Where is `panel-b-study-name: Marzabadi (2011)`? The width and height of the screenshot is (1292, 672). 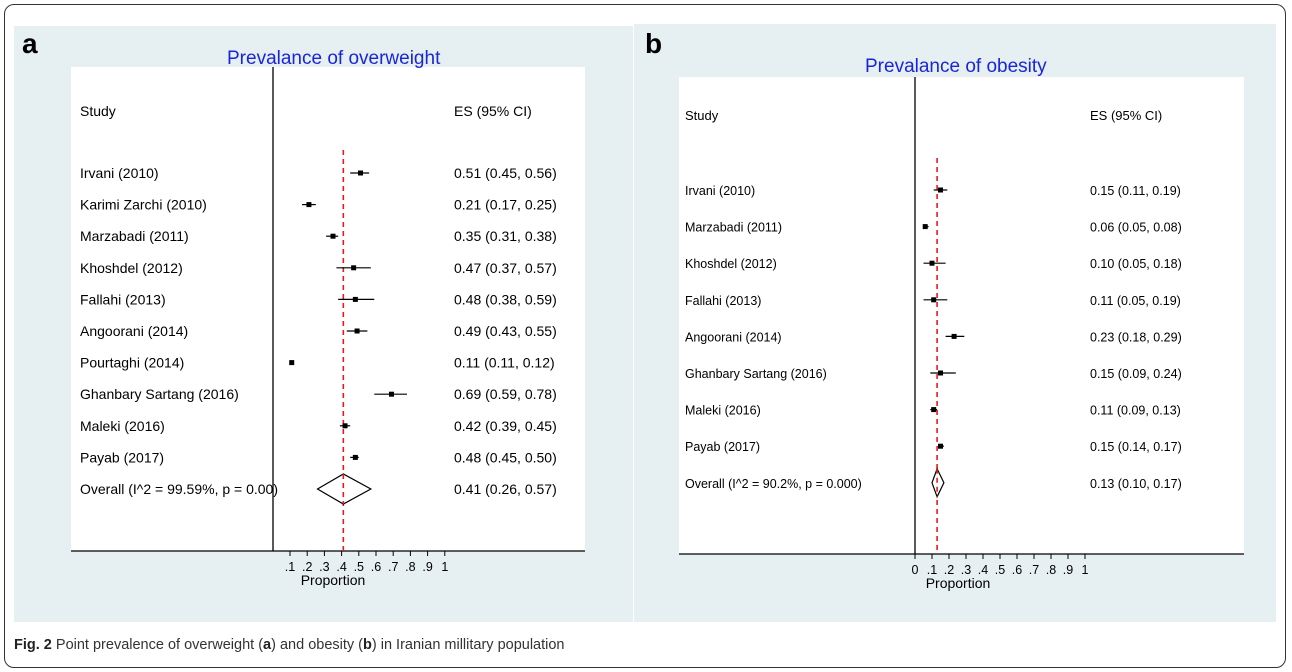 panel-b-study-name: Marzabadi (2011) is located at coordinates (733, 228).